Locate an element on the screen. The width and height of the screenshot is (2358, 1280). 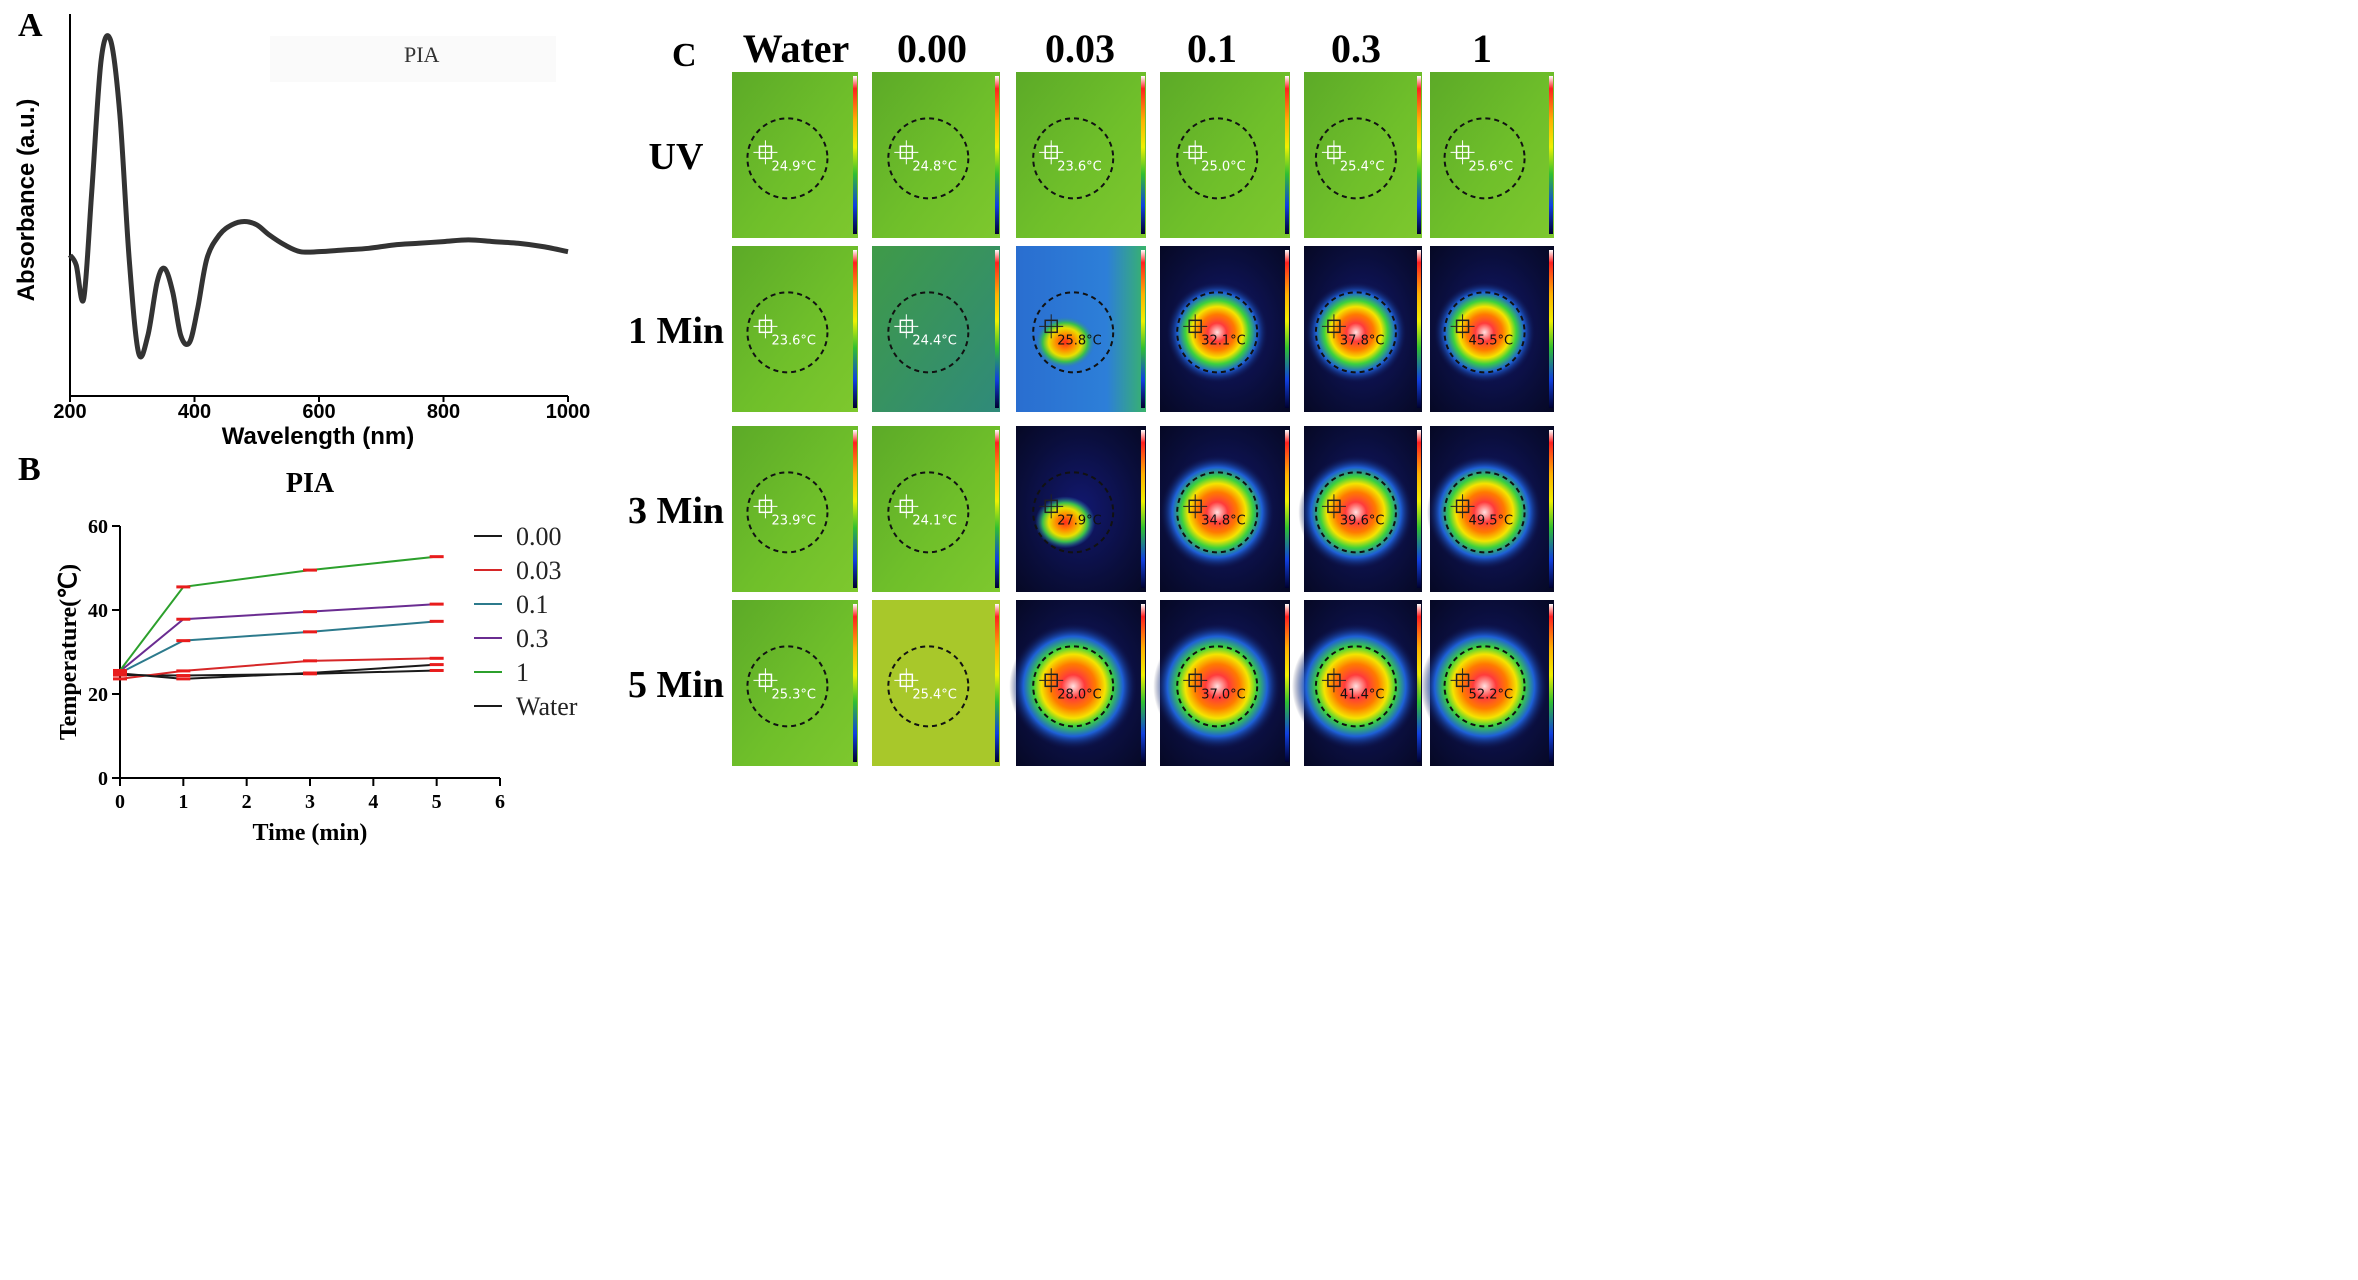
thermal-image: 28.0°C is located at coordinates (1077, 683).